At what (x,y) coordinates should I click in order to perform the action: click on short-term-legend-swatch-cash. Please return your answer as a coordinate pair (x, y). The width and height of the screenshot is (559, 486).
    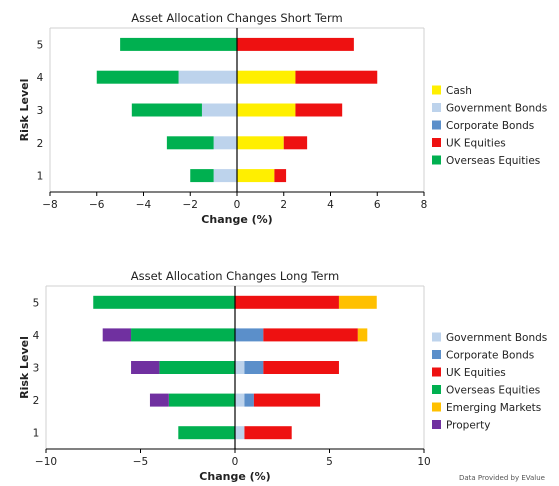
    Looking at the image, I should click on (436, 90).